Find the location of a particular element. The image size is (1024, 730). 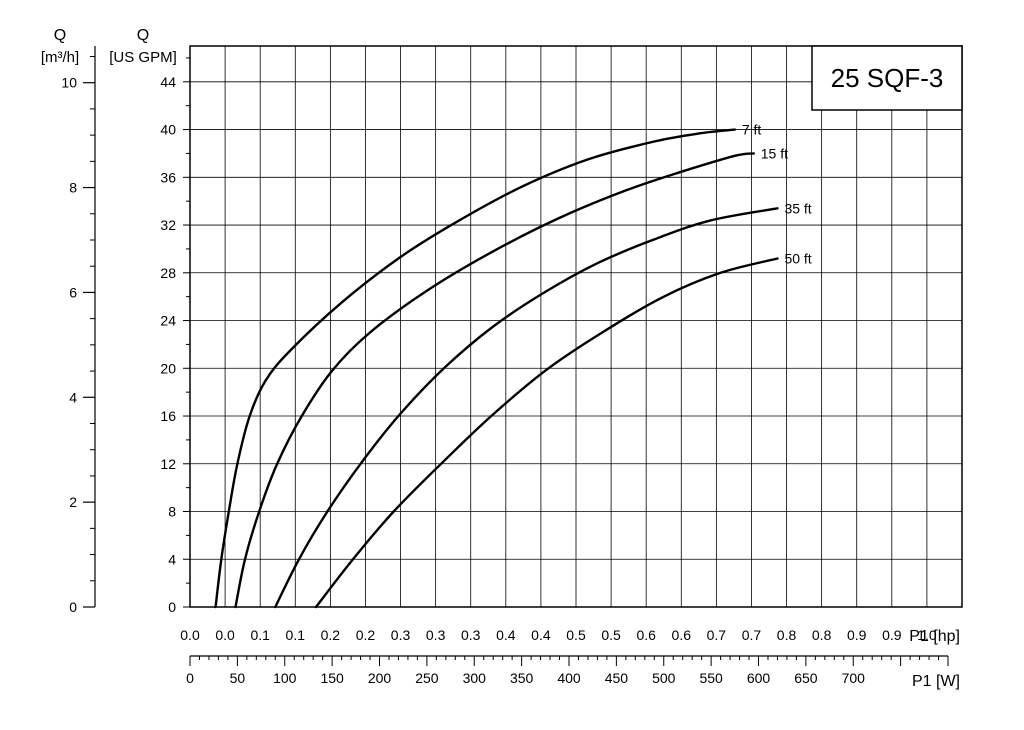

x-w-tick-label: 600 is located at coordinates (759, 678).